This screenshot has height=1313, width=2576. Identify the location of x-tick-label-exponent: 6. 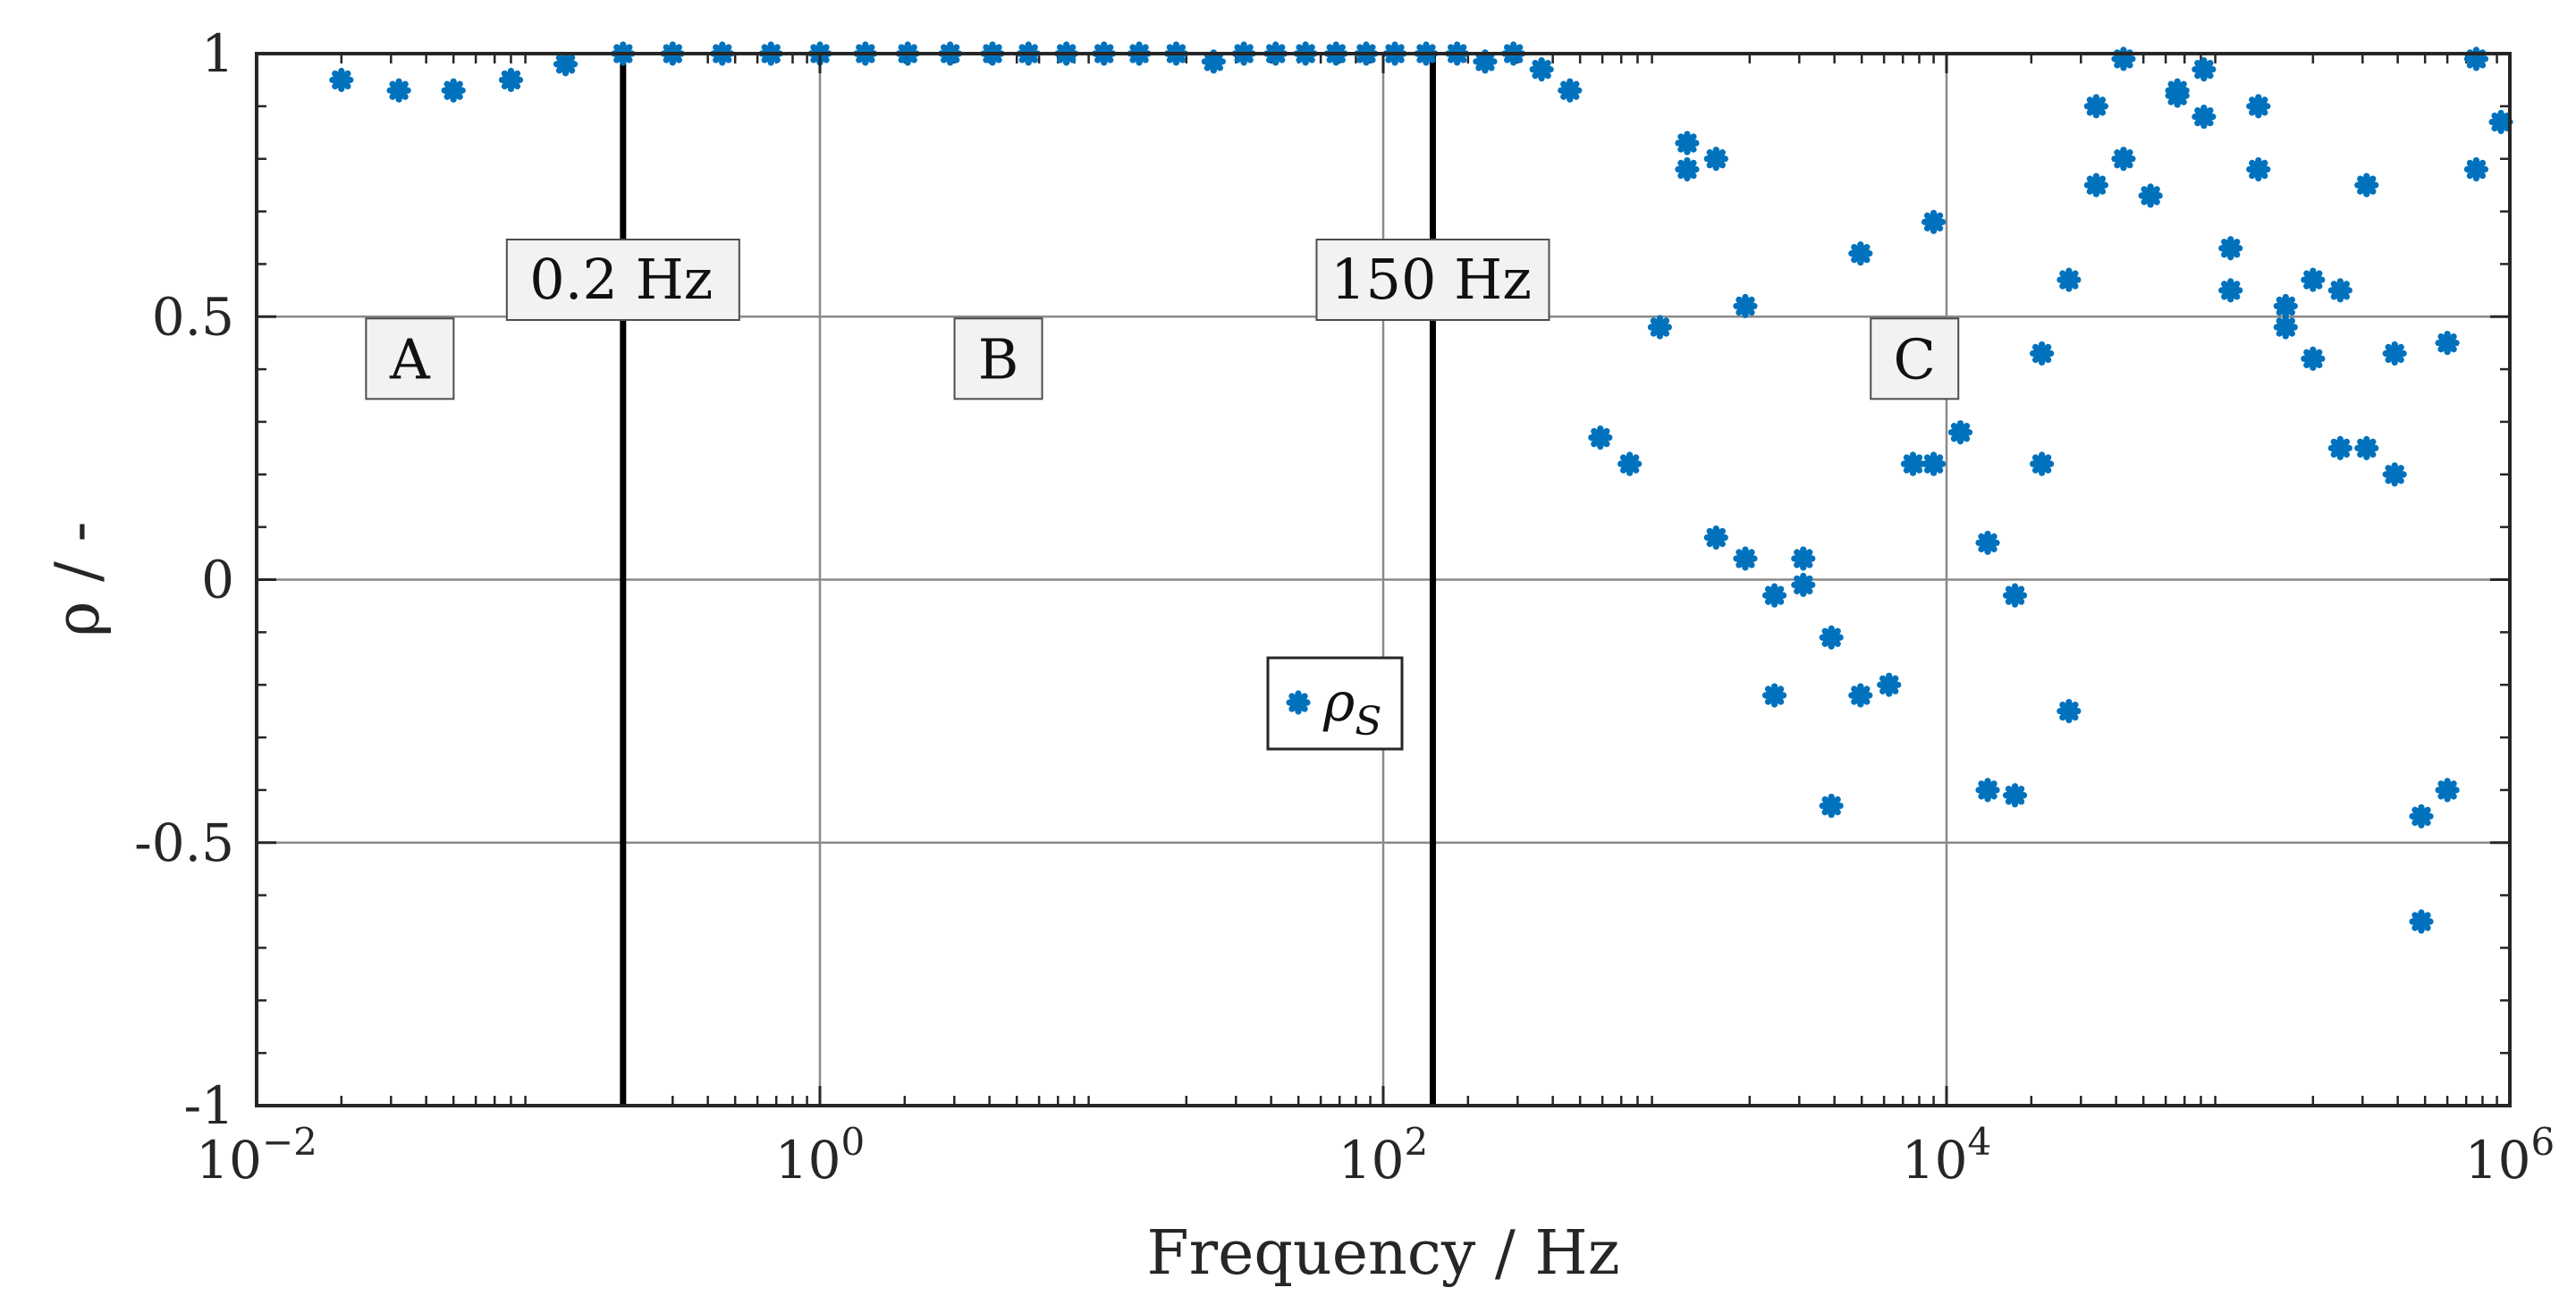
(2543, 1142).